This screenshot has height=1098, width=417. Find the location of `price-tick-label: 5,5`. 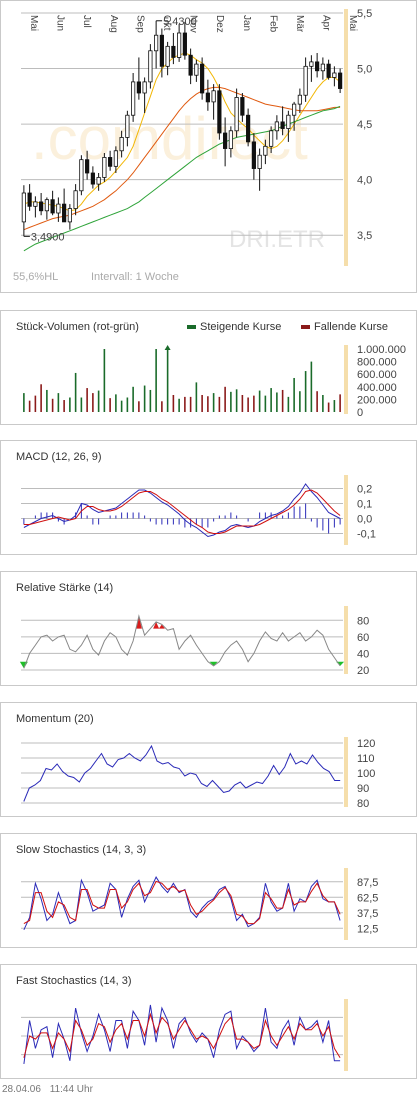

price-tick-label: 5,5 is located at coordinates (364, 14).